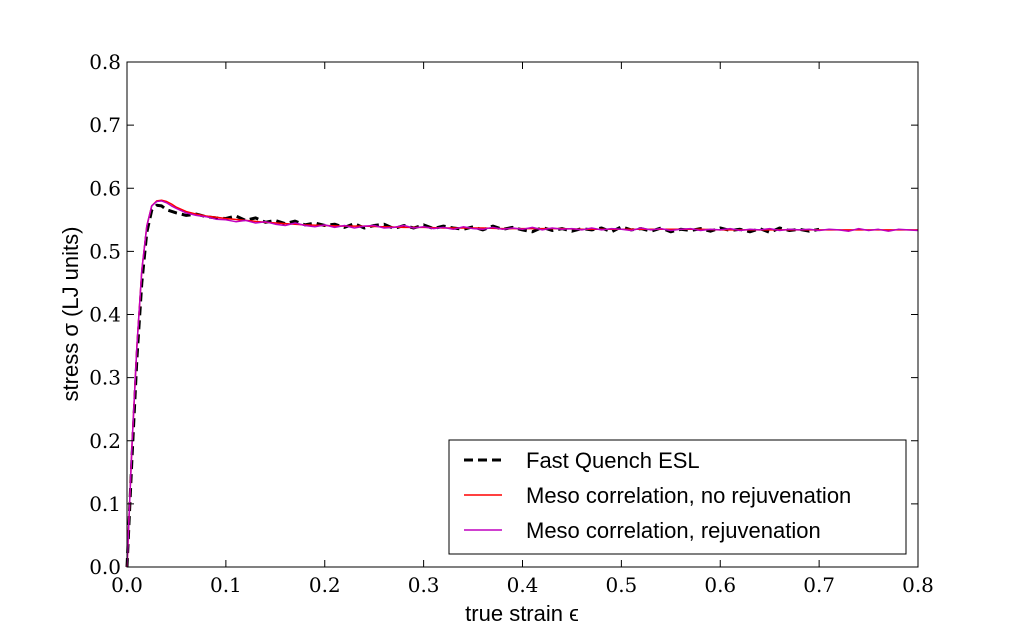  What do you see at coordinates (424, 585) in the screenshot?
I see `x-tick-label-3: 0.3` at bounding box center [424, 585].